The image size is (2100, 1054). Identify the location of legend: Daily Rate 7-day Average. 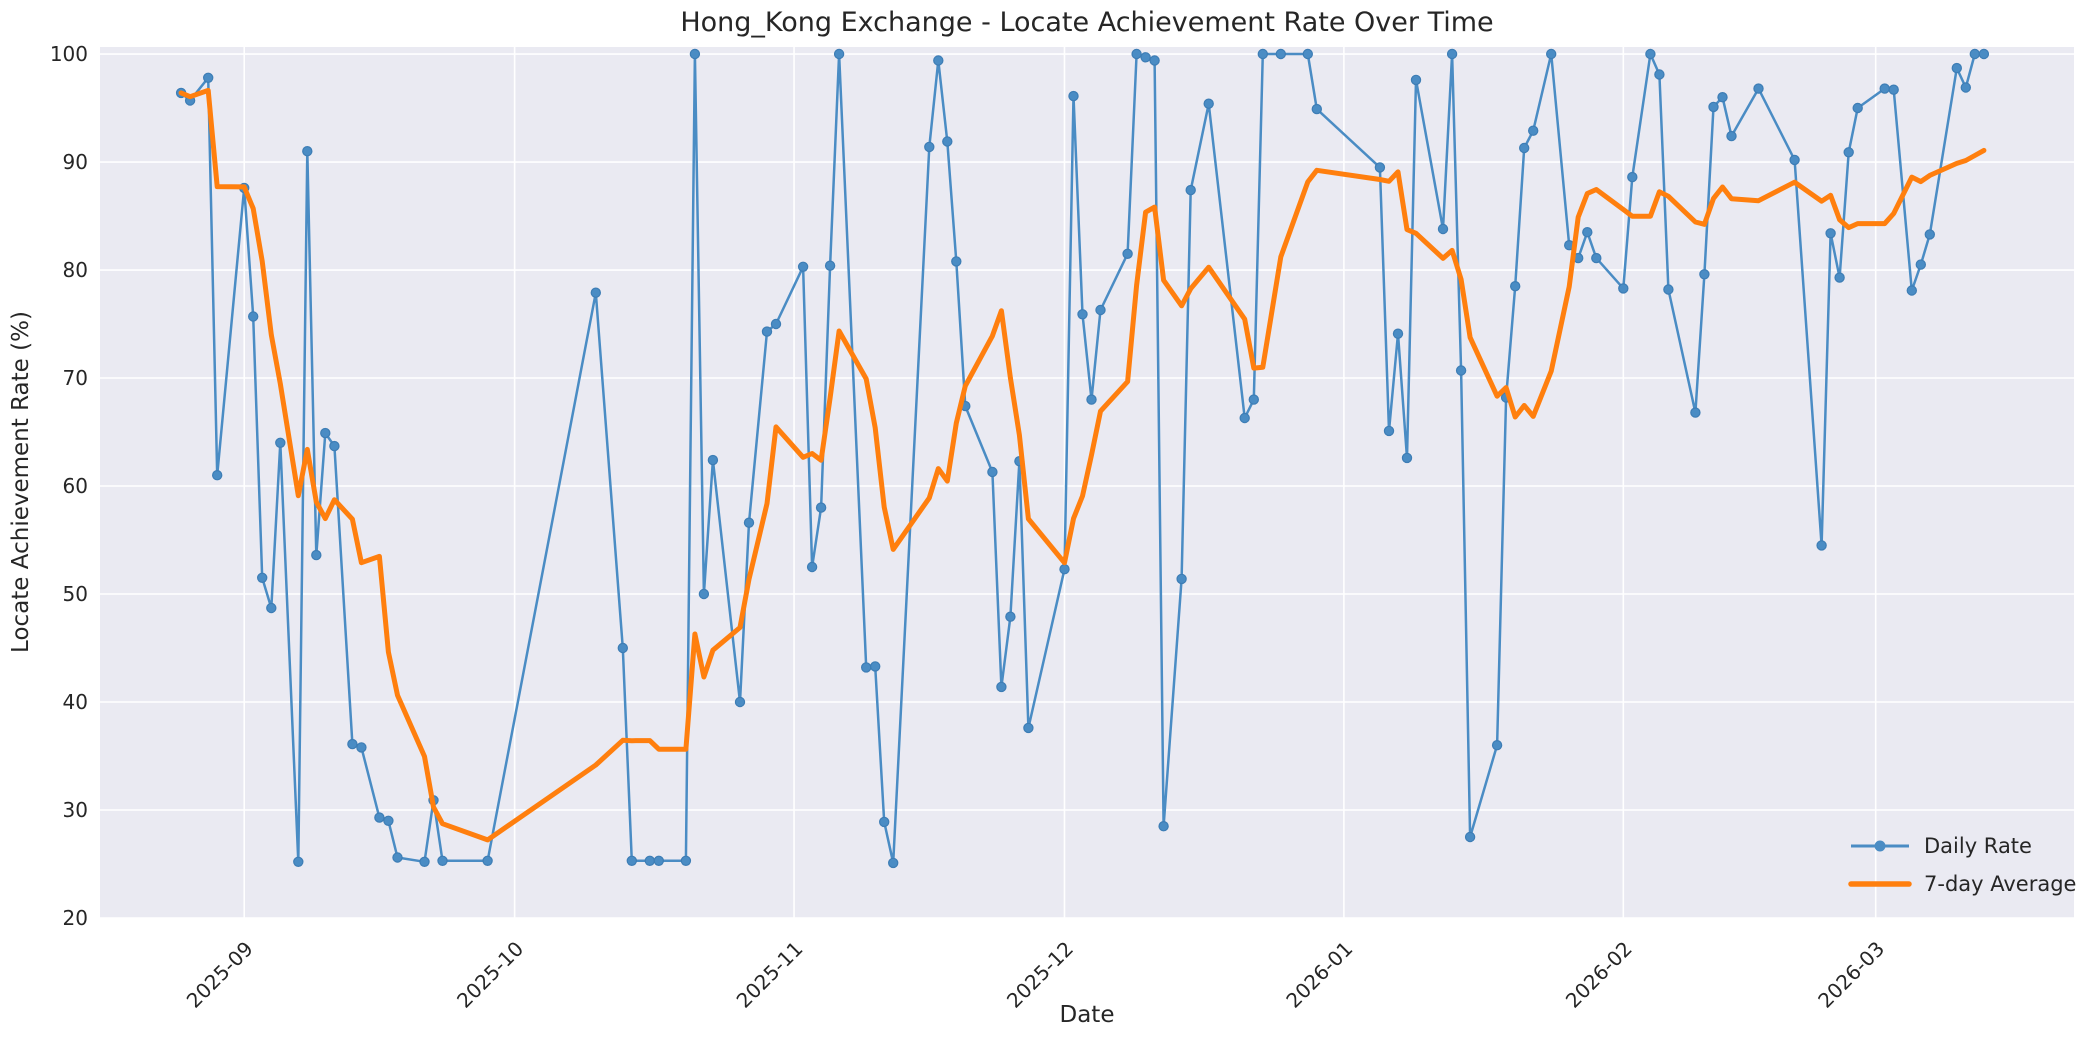
(1962, 865).